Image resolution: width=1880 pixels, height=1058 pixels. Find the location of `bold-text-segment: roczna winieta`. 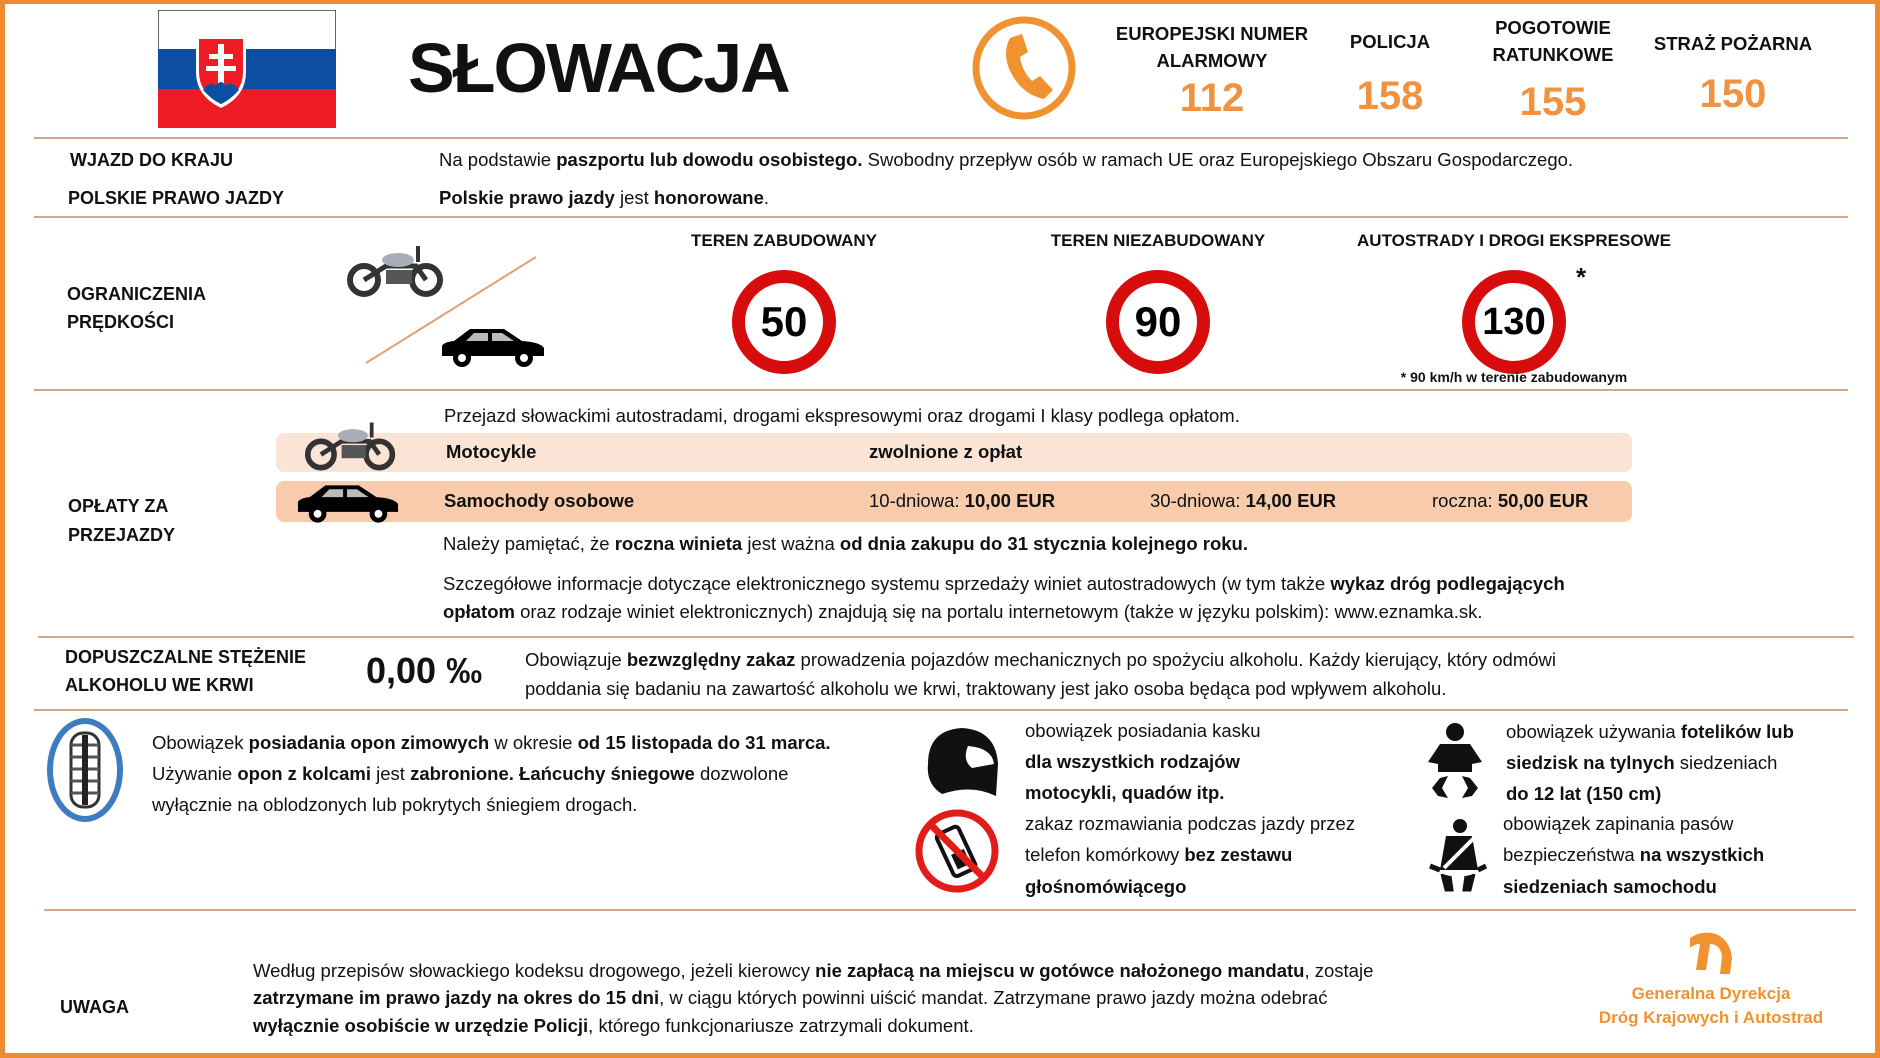

bold-text-segment: roczna winieta is located at coordinates (678, 543).